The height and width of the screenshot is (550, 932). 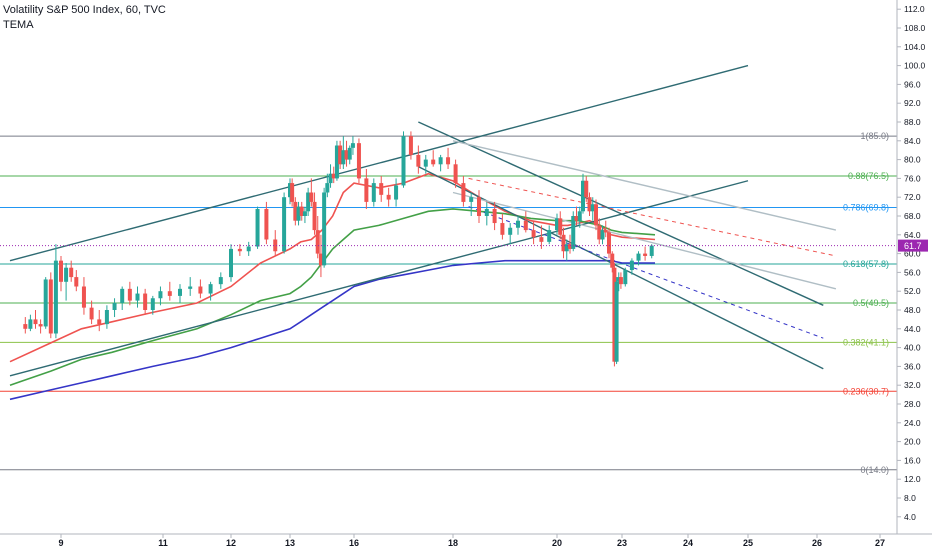 What do you see at coordinates (557, 543) in the screenshot?
I see `x-tick-label: 20` at bounding box center [557, 543].